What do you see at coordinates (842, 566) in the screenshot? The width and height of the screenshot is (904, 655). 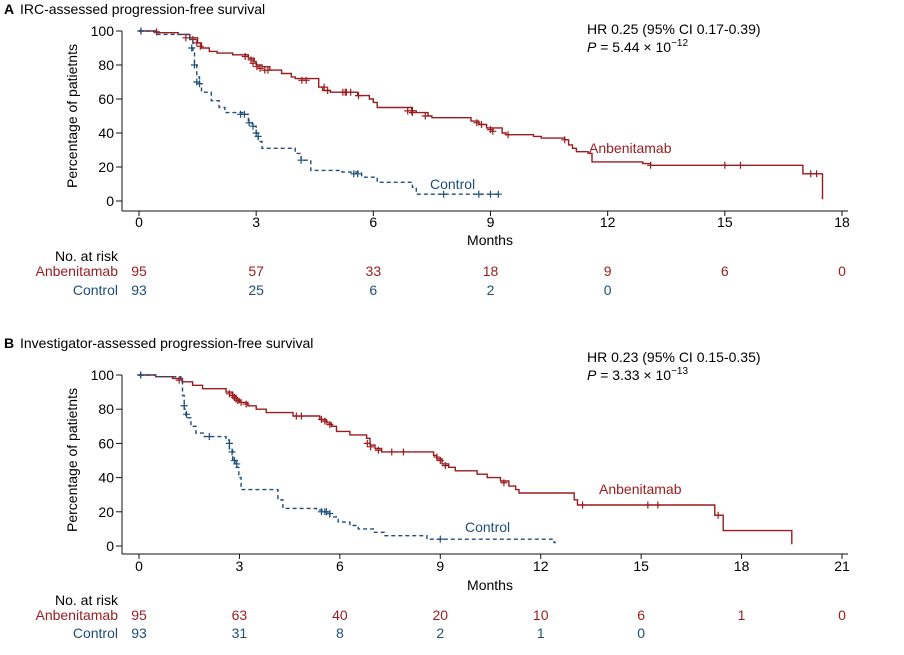 I see `panel-b-x-tick-label: 21` at bounding box center [842, 566].